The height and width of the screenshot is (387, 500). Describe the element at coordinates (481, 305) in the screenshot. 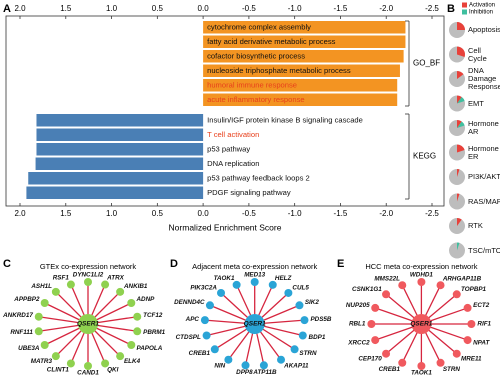

I see `node-label: ECT2` at that location.